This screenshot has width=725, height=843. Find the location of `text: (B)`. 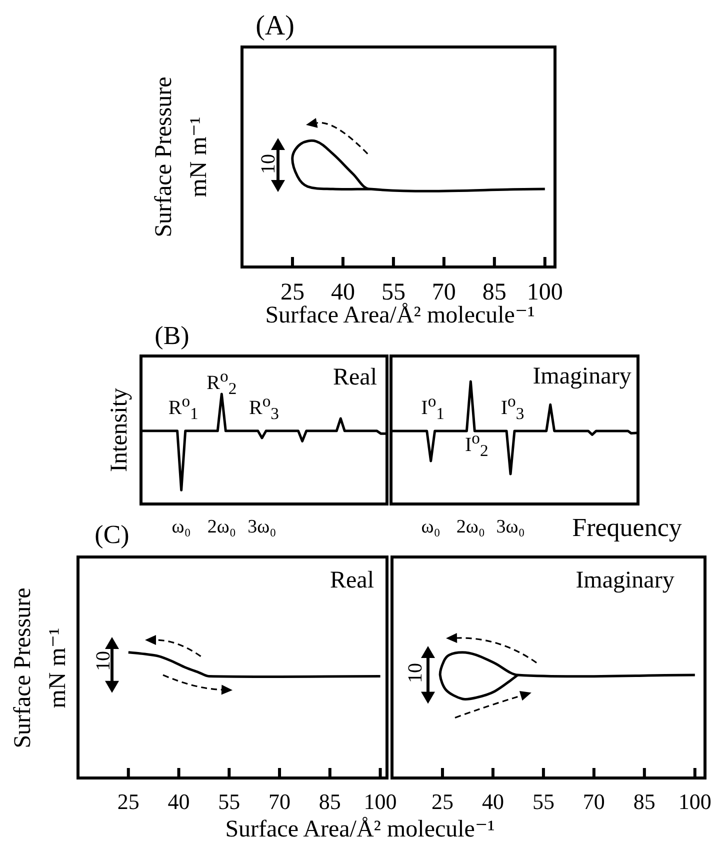

text: (B) is located at coordinates (172, 336).